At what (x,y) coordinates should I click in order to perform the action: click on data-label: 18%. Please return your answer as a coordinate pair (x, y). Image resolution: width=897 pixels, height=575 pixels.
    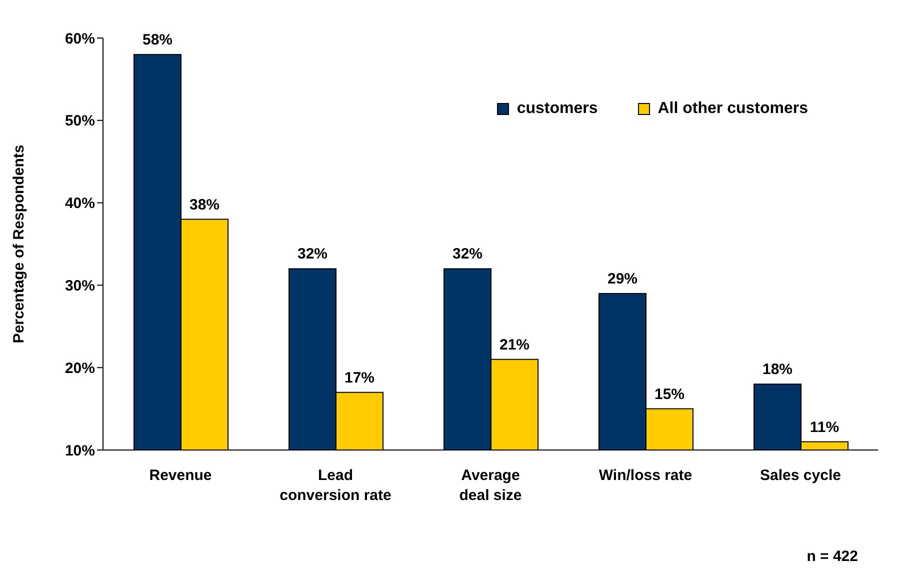
    Looking at the image, I should click on (777, 369).